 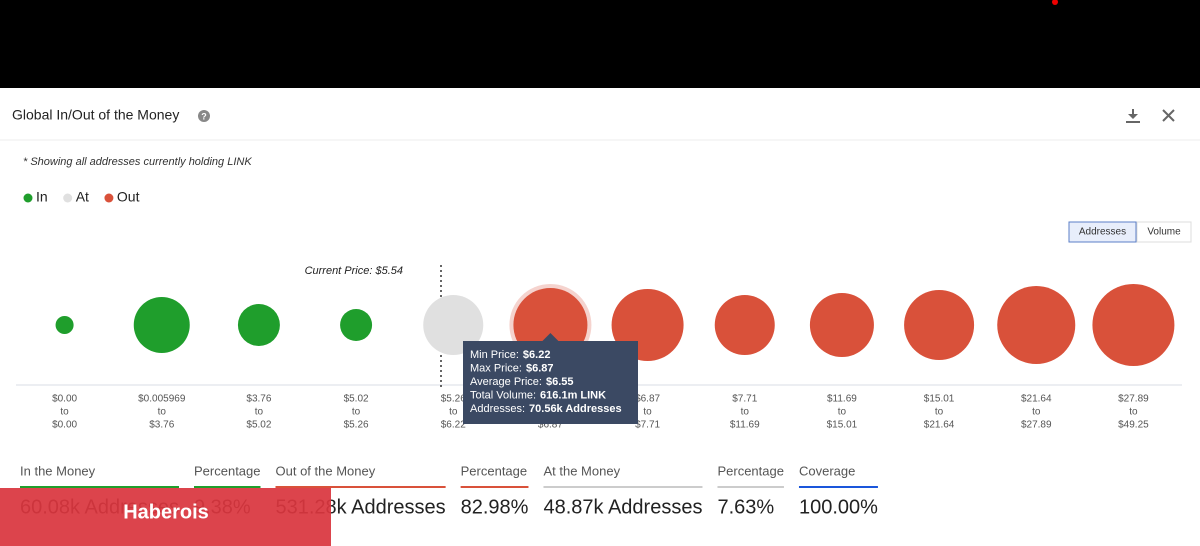 I want to click on tooltip-label: Addresses:, so click(x=497, y=409).